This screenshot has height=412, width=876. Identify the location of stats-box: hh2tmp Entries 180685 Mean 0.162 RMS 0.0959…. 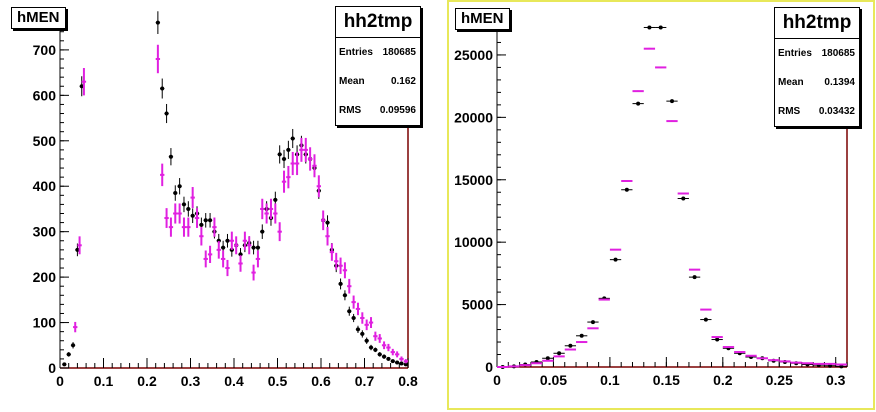
(378, 66).